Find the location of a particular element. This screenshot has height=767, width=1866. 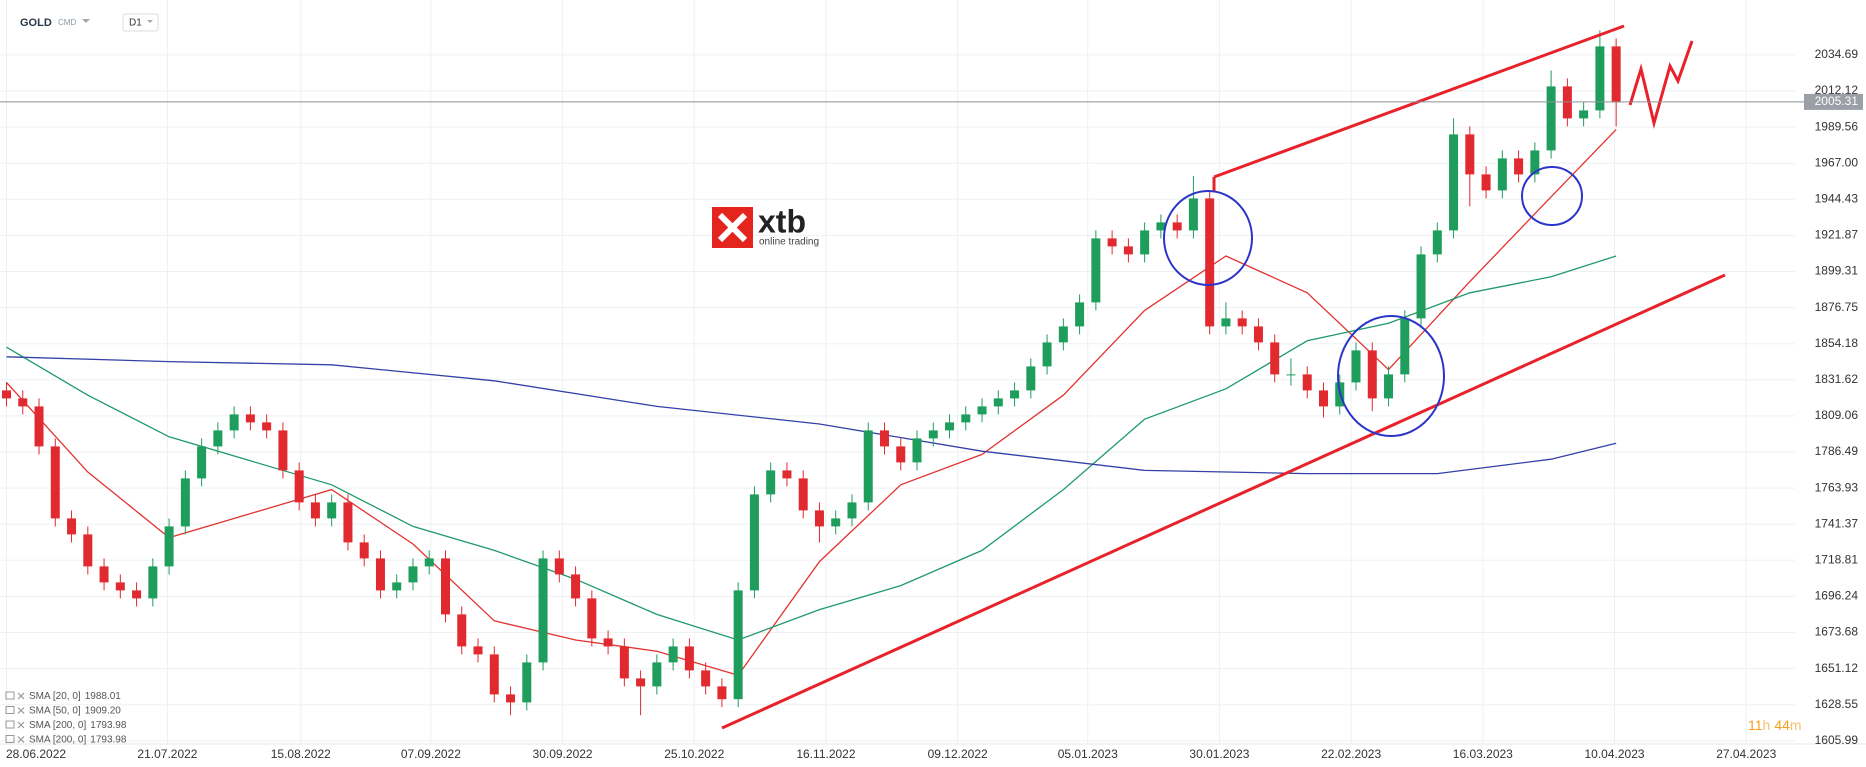

y-tick-label: 2034.69 is located at coordinates (1837, 54).